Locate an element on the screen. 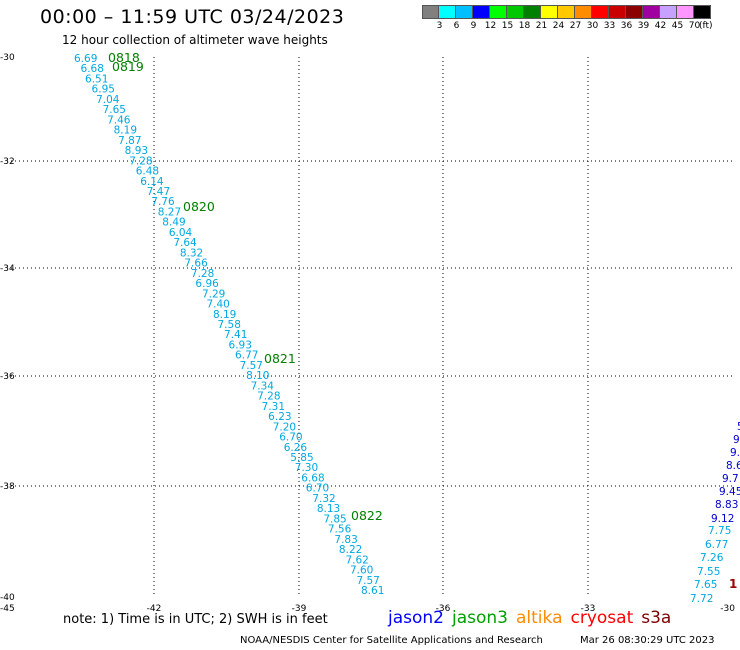 The width and height of the screenshot is (740, 650). swh-value: 6.95 is located at coordinates (103, 90).